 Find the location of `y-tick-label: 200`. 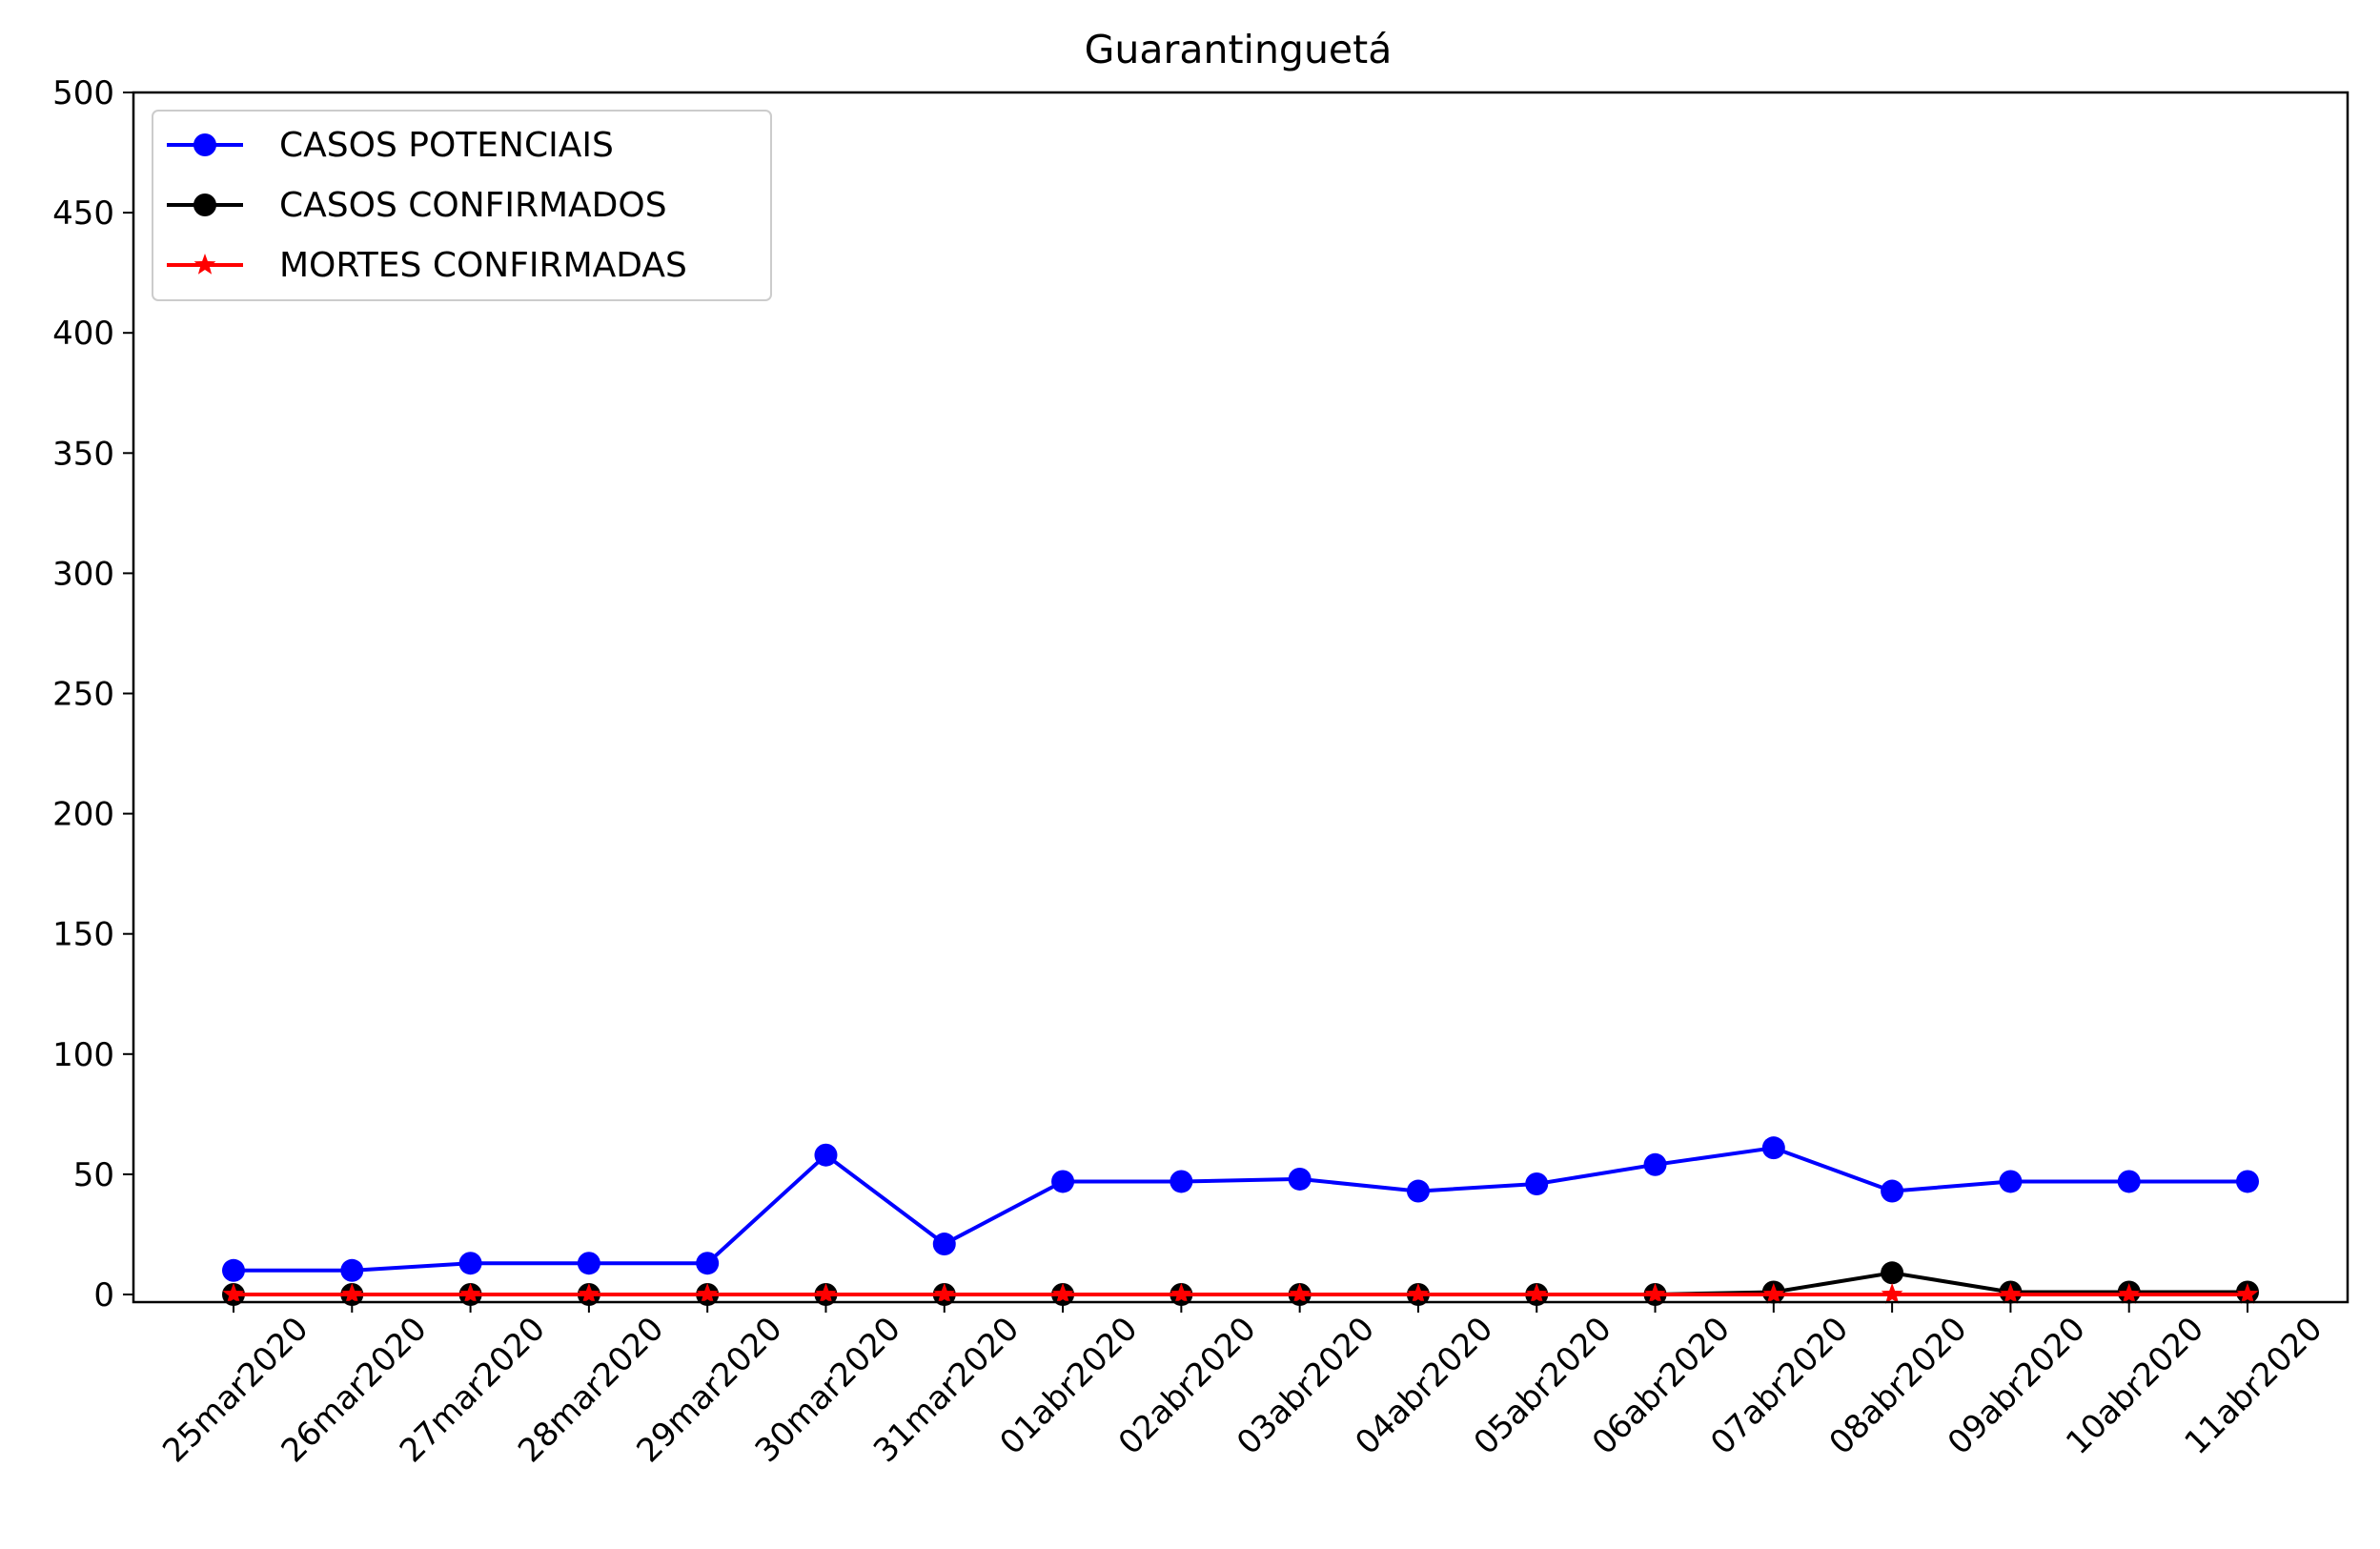

y-tick-label: 200 is located at coordinates (83, 815).